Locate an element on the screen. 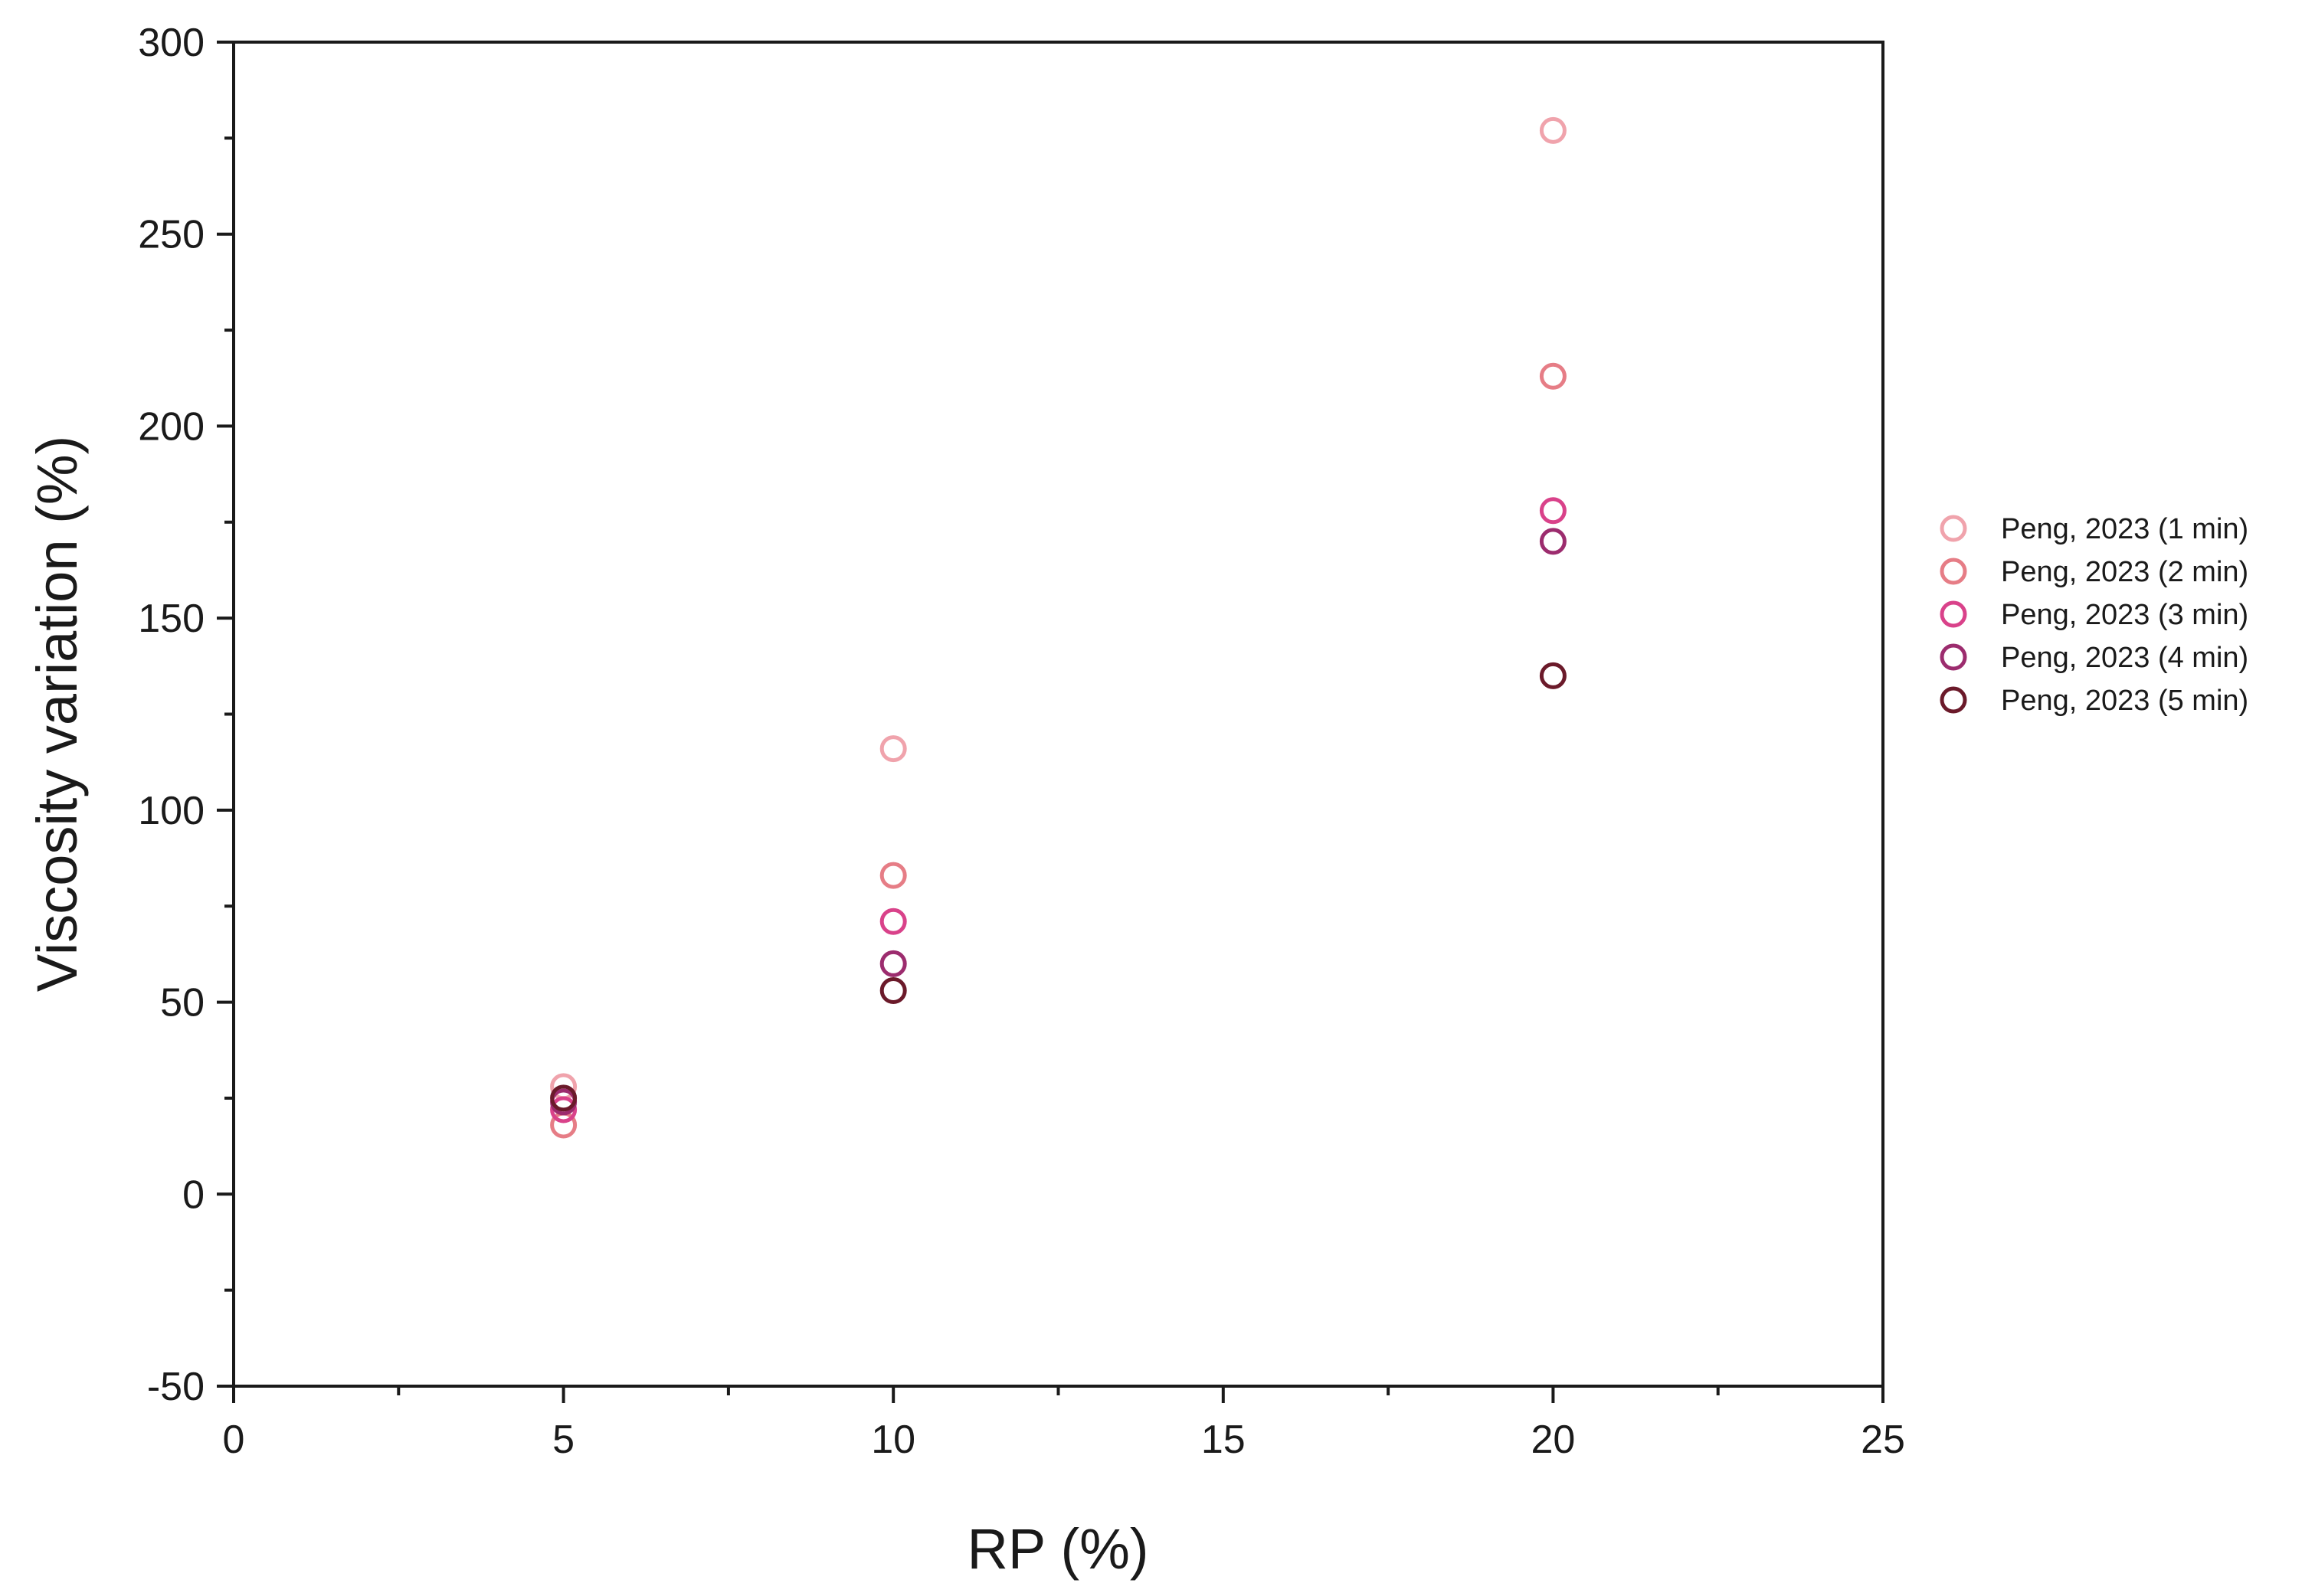 The image size is (2315, 1596). y-tick-label: 100 is located at coordinates (171, 811).